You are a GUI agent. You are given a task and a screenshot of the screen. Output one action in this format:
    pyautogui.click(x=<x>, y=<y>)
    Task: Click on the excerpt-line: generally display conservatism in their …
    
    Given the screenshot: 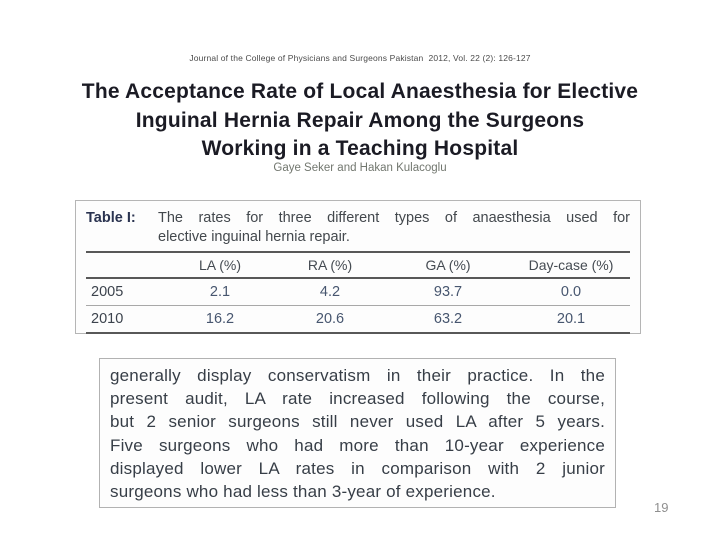 What is the action you would take?
    pyautogui.click(x=357, y=375)
    